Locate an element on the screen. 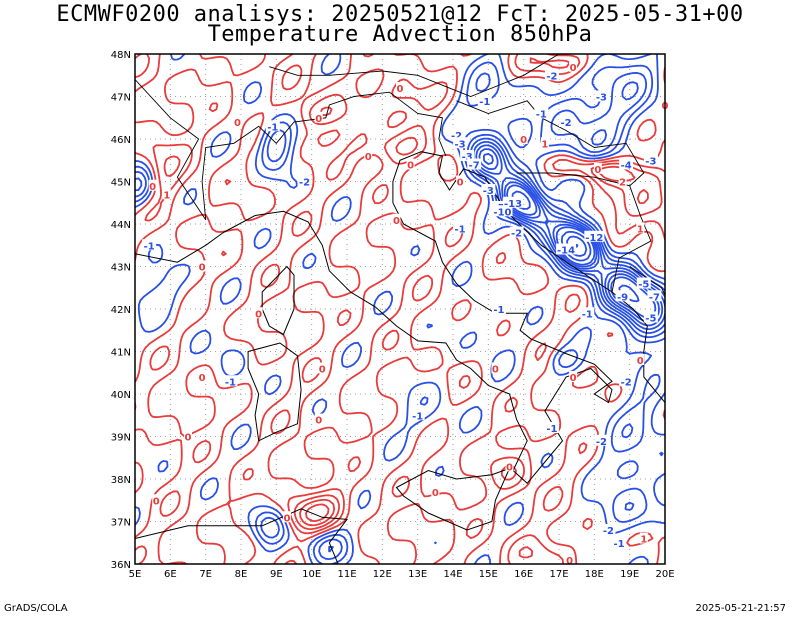 This screenshot has width=800, height=618. contour-value-label: -14 is located at coordinates (566, 251).